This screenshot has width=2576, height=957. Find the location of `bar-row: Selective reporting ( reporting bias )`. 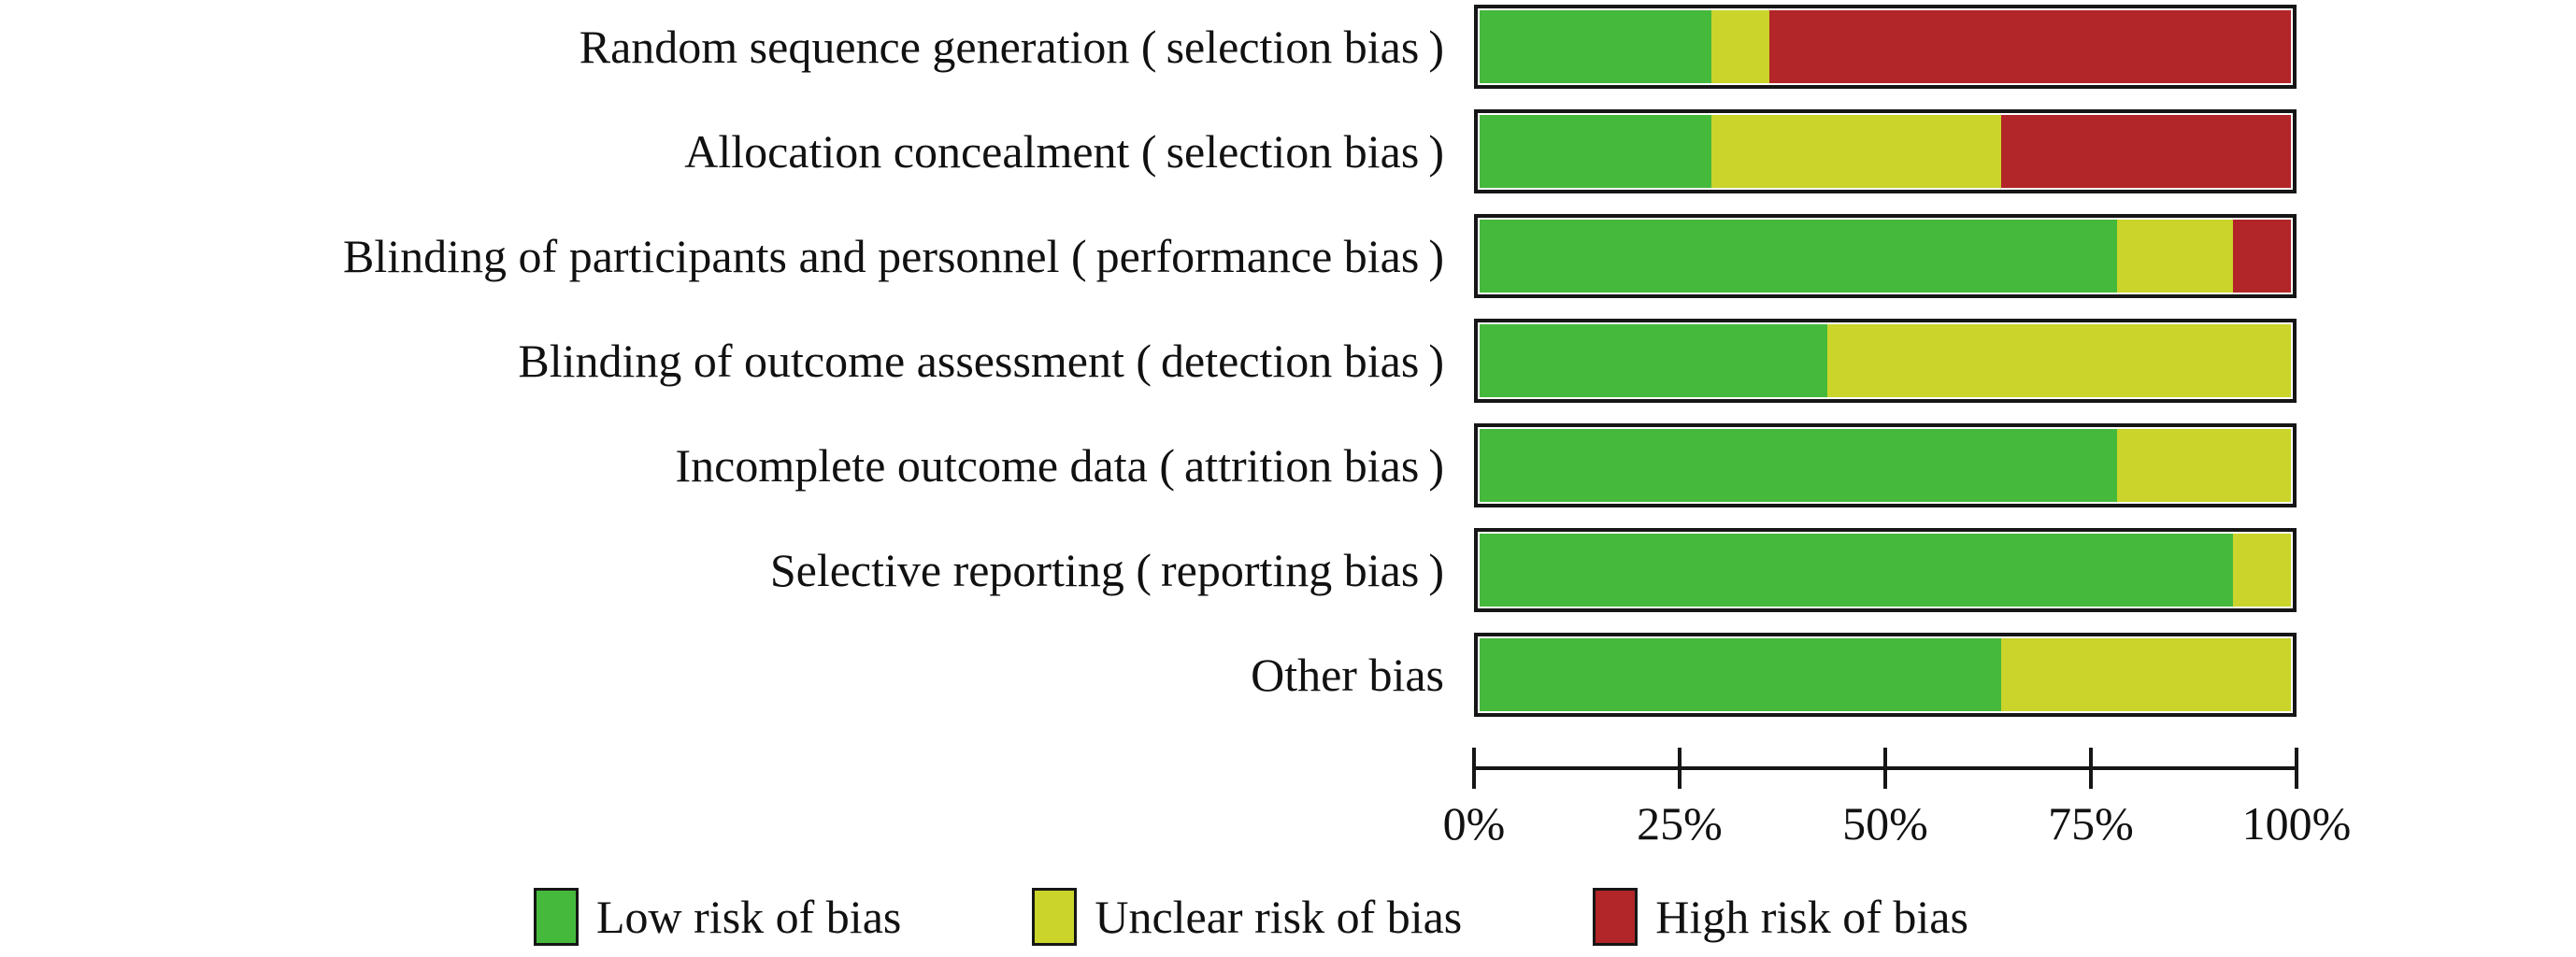

bar-row: Selective reporting ( reporting bias ) is located at coordinates (1288, 570).